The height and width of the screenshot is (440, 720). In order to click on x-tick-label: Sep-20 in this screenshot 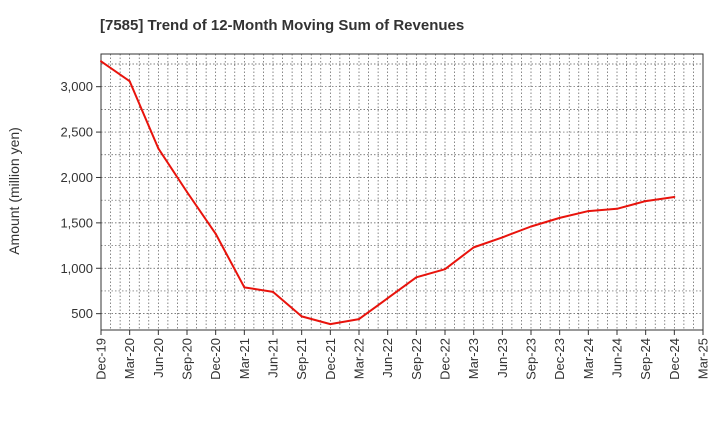, I will do `click(187, 359)`.